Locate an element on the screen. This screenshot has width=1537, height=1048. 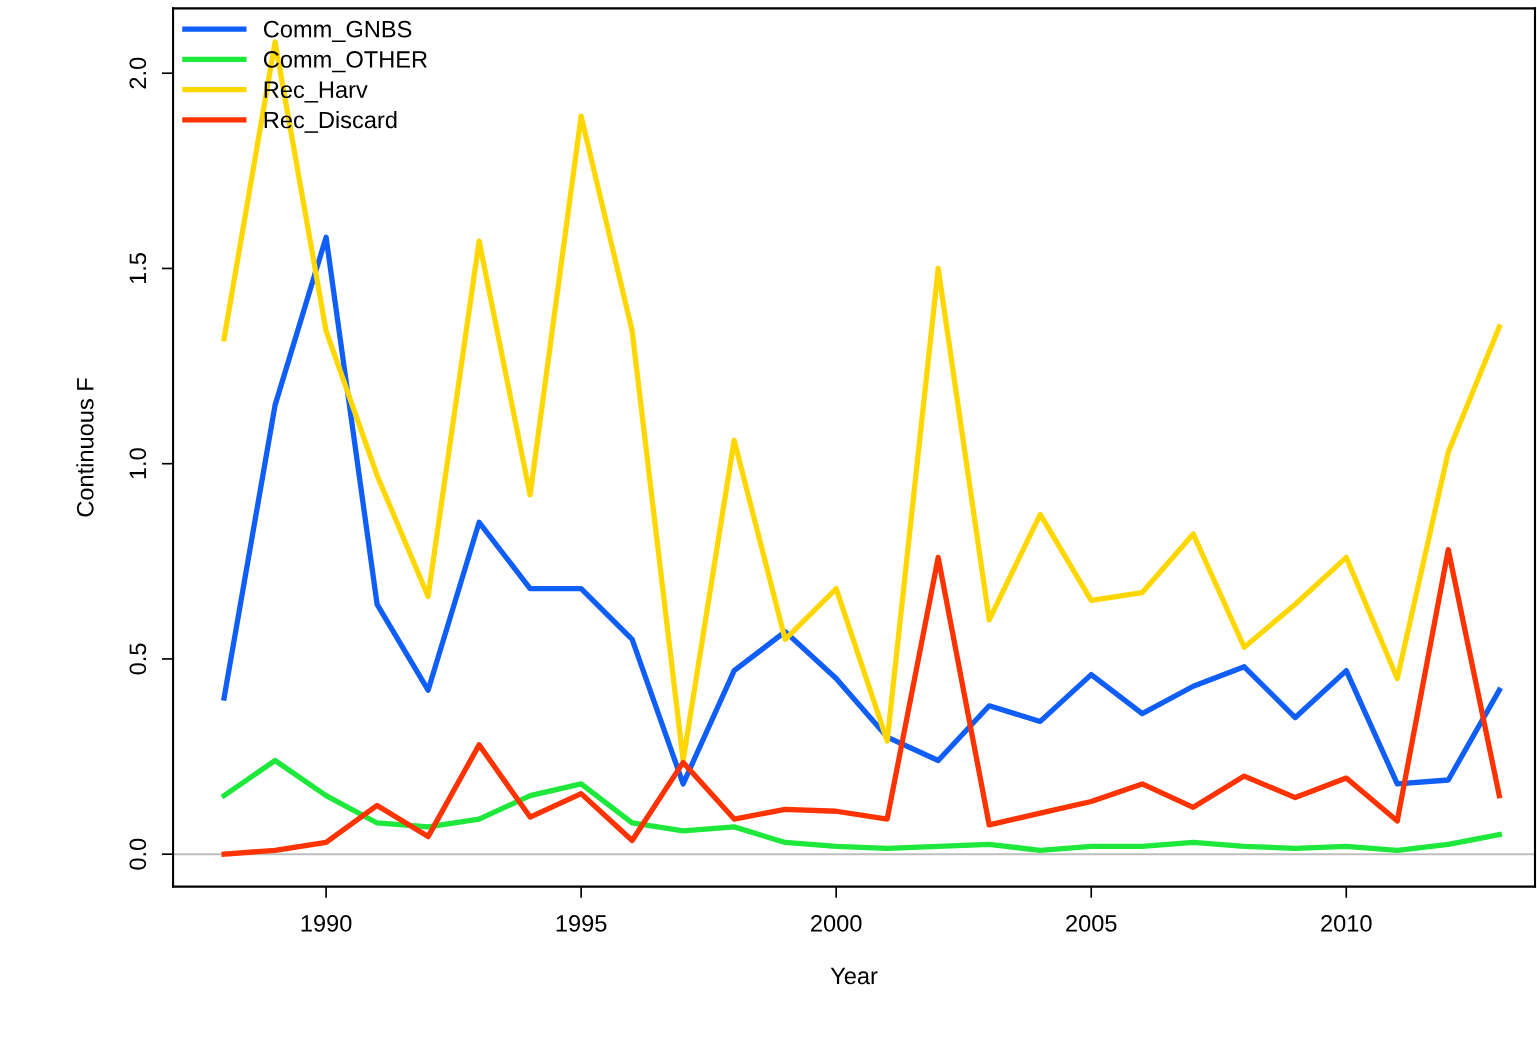
x-tick-label: 1990 is located at coordinates (326, 923).